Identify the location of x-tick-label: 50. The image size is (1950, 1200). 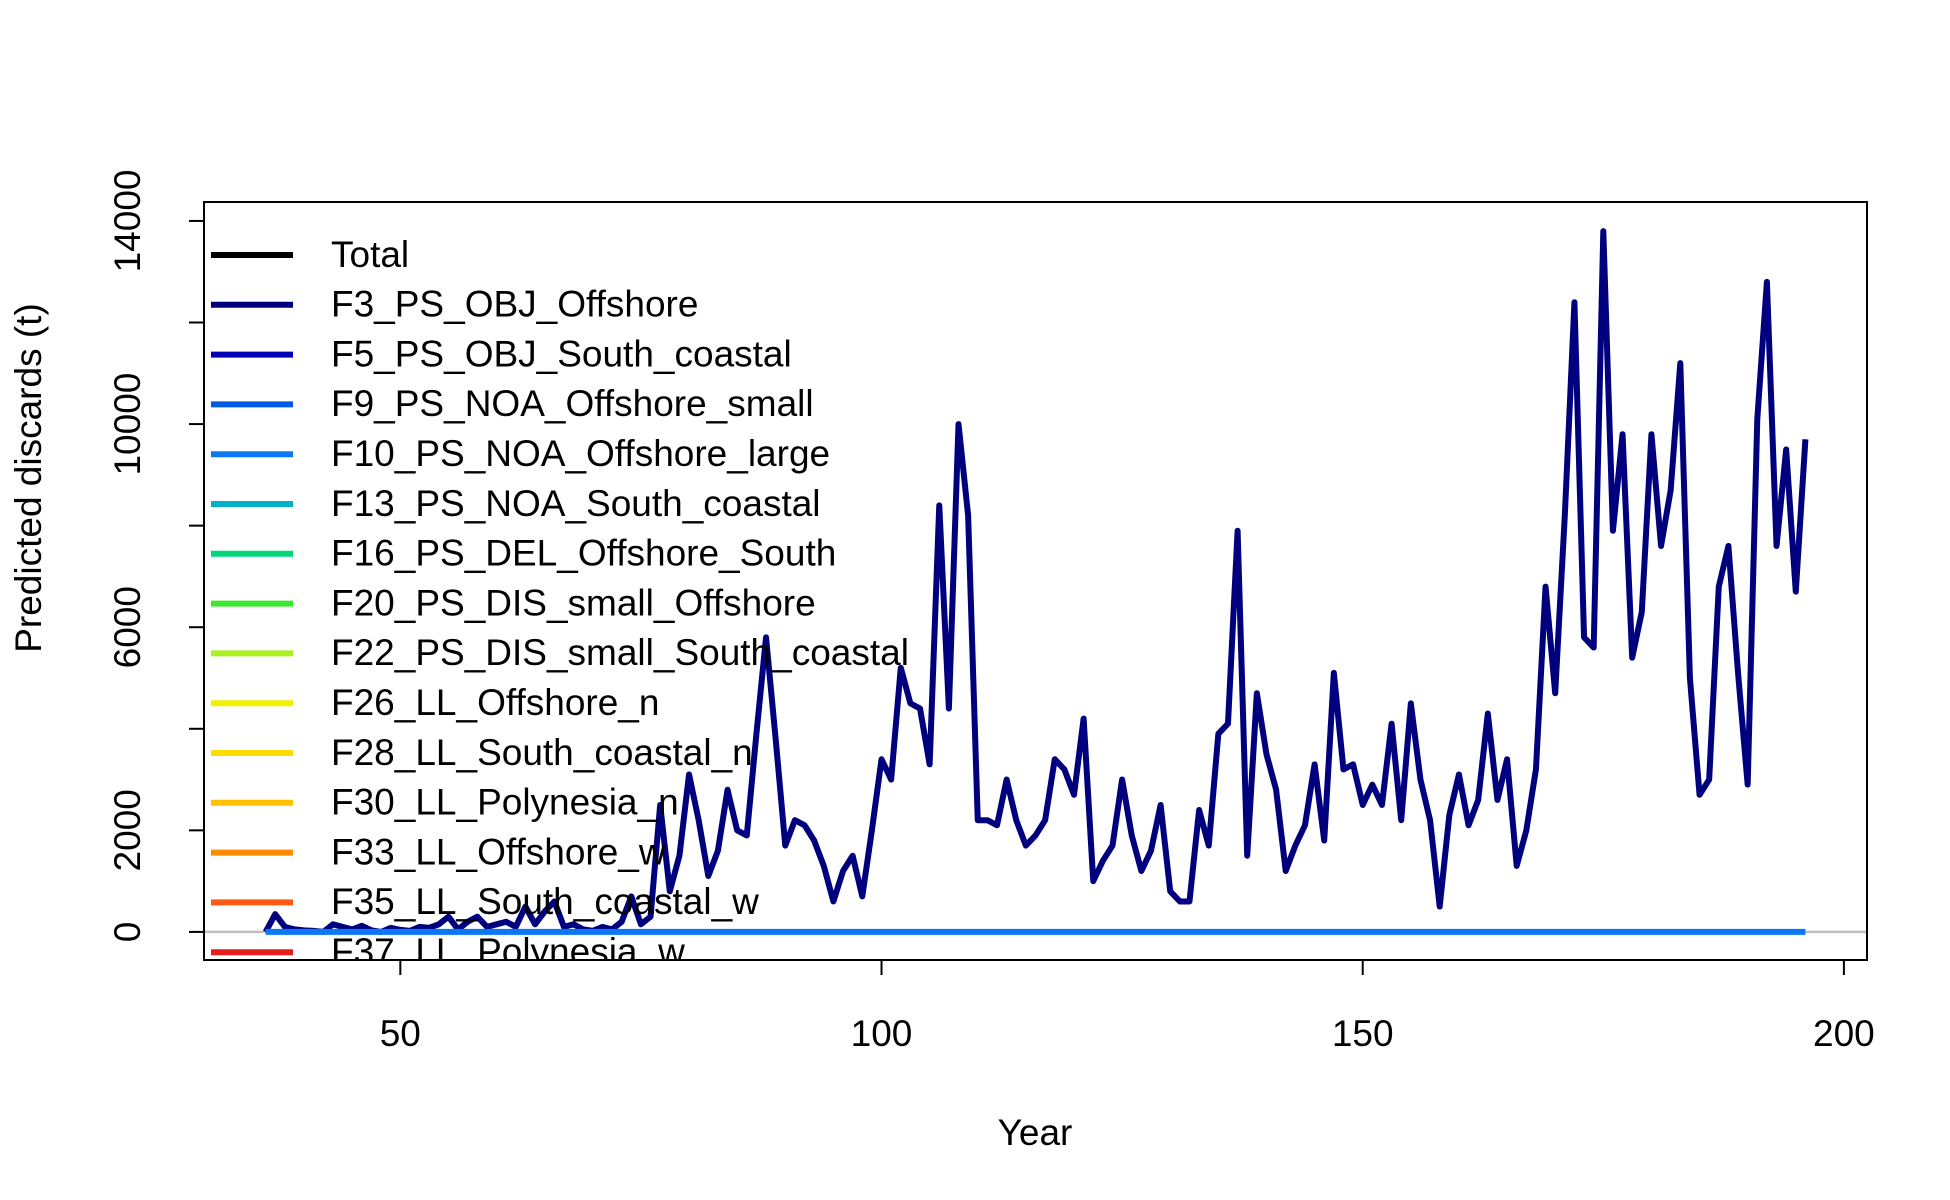
(400, 1033).